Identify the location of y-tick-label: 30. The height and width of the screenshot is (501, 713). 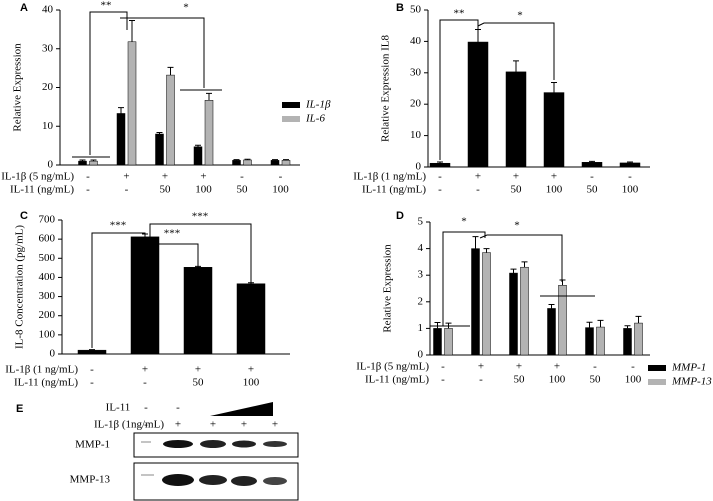
(48, 48).